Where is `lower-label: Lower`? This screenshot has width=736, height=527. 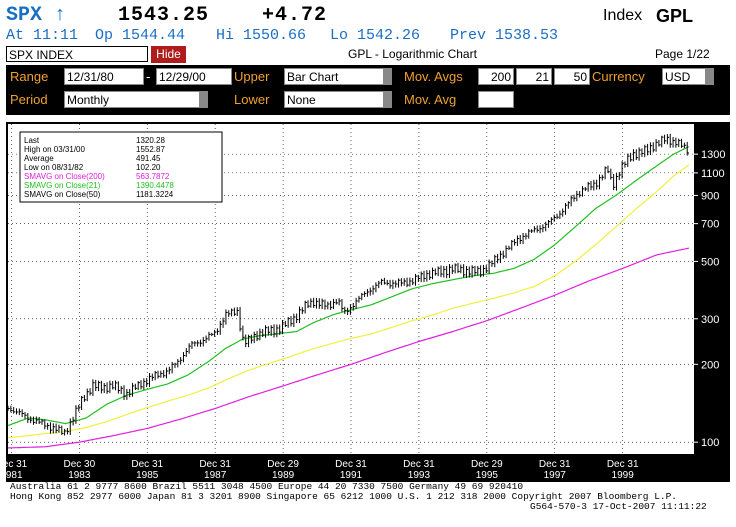 lower-label: Lower is located at coordinates (252, 99).